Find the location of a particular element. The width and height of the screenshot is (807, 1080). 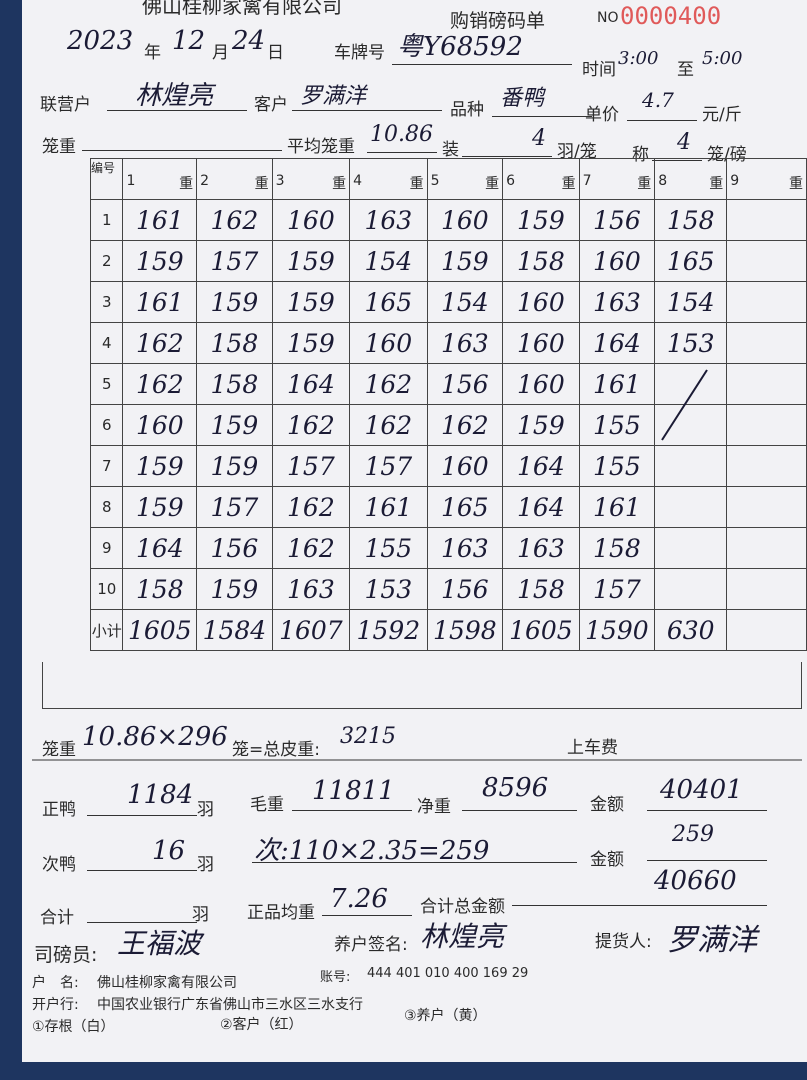

amount: 40401 is located at coordinates (701, 790).